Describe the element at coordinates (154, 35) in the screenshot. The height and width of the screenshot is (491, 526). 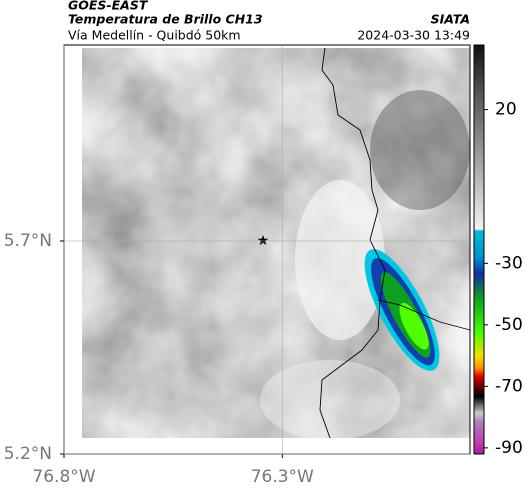
I see `region: Vía Medellín - Quibdó 50km` at that location.